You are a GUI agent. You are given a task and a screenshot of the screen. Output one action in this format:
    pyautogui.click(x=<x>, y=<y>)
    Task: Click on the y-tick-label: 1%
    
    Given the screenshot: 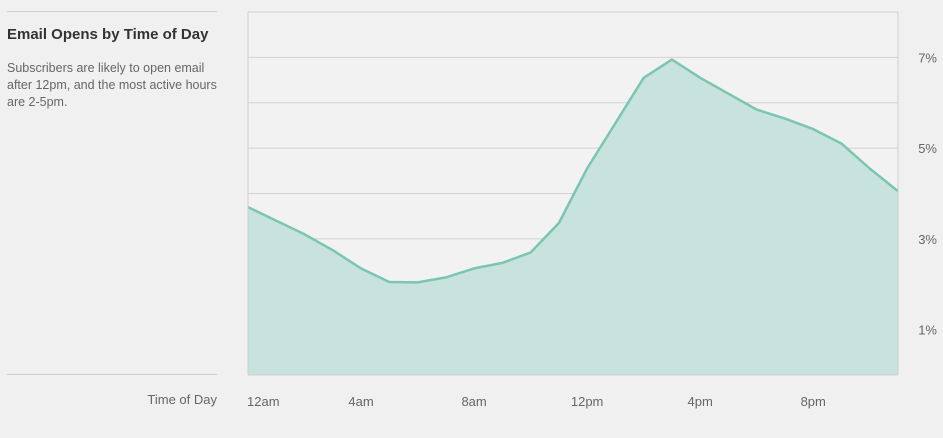 What is the action you would take?
    pyautogui.click(x=927, y=330)
    